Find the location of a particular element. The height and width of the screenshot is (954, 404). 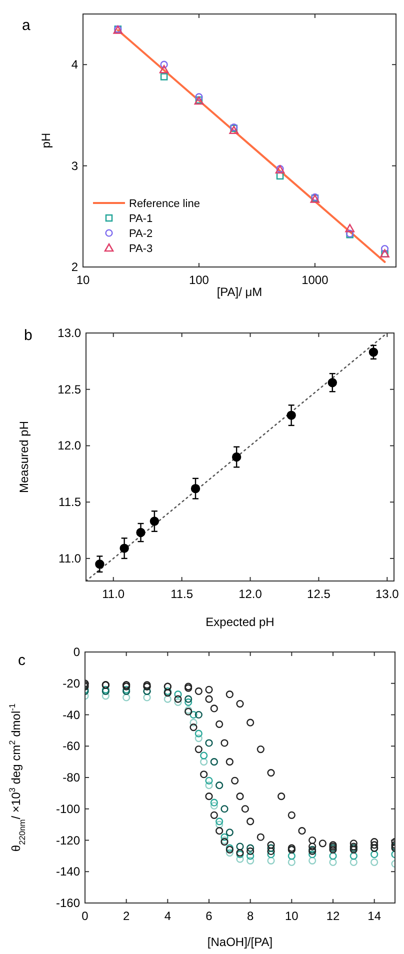

y-tick-label: -80 is located at coordinates (71, 777).